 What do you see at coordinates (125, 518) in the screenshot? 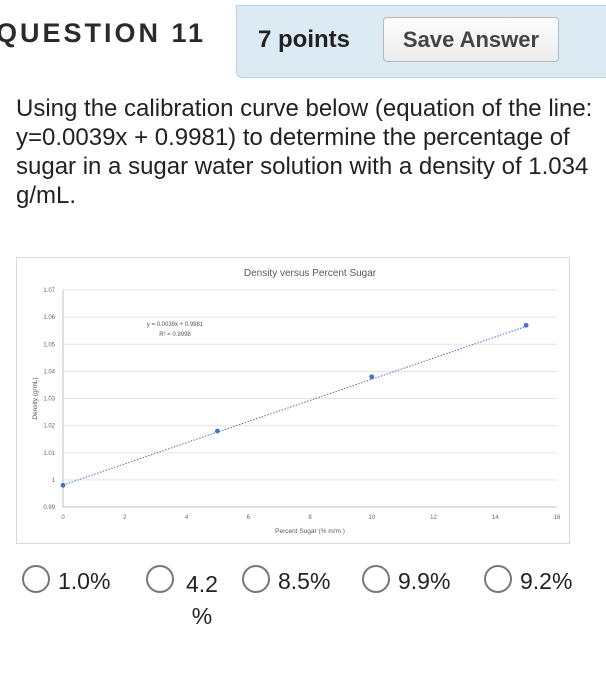
I see `x-tick-label: 2` at bounding box center [125, 518].